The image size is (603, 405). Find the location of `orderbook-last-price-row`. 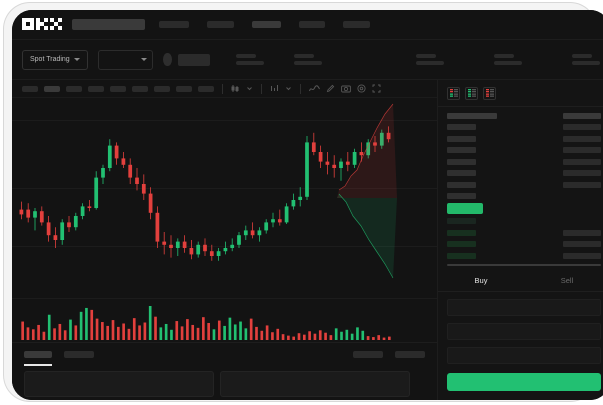

orderbook-last-price-row is located at coordinates (524, 208).